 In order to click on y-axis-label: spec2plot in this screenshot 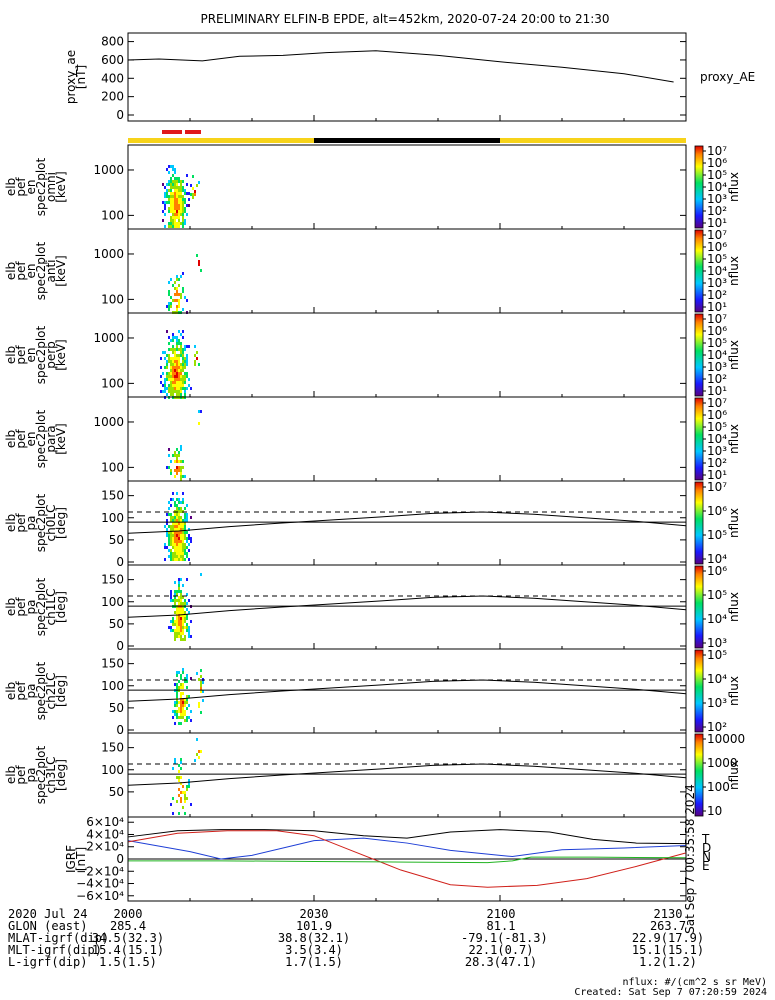, I will do `click(41, 270)`.